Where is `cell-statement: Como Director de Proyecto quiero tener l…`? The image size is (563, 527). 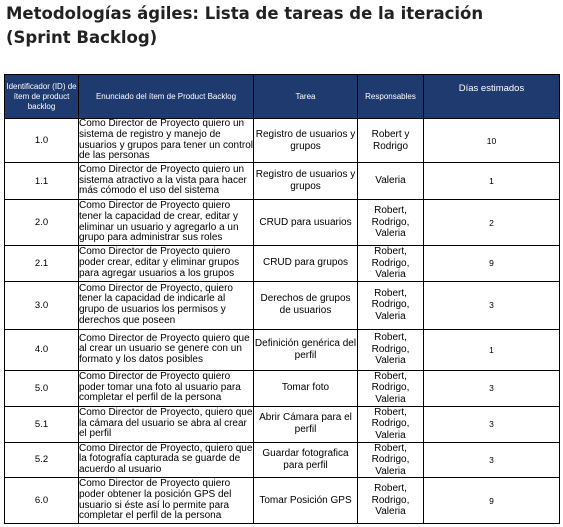
cell-statement: Como Director de Proyecto quiero tener l… is located at coordinates (166, 222).